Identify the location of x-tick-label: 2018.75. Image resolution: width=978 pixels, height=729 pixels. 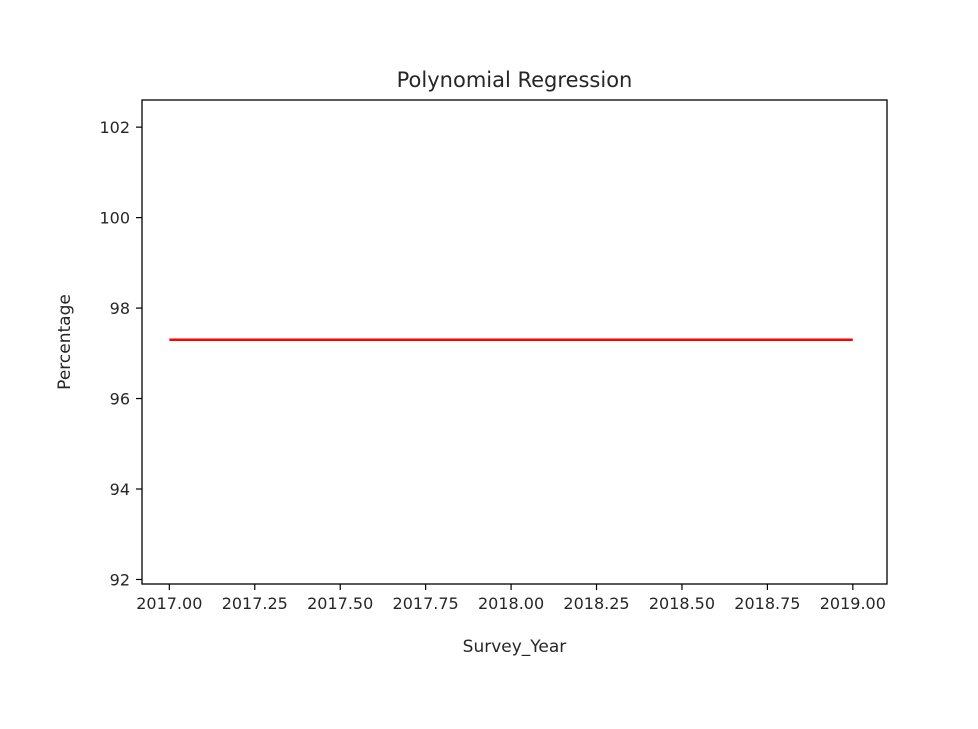
(767, 603).